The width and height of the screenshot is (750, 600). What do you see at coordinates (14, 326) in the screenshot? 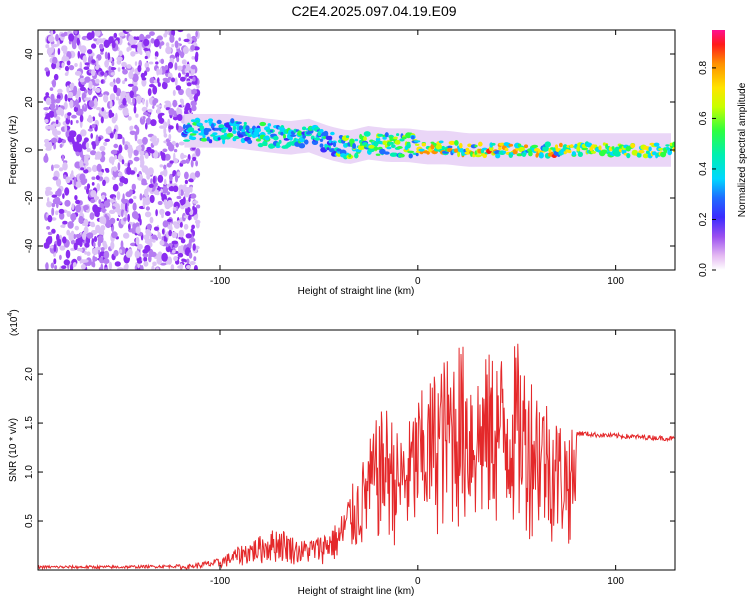
I see `snr-scale-base: (x10` at bounding box center [14, 326].